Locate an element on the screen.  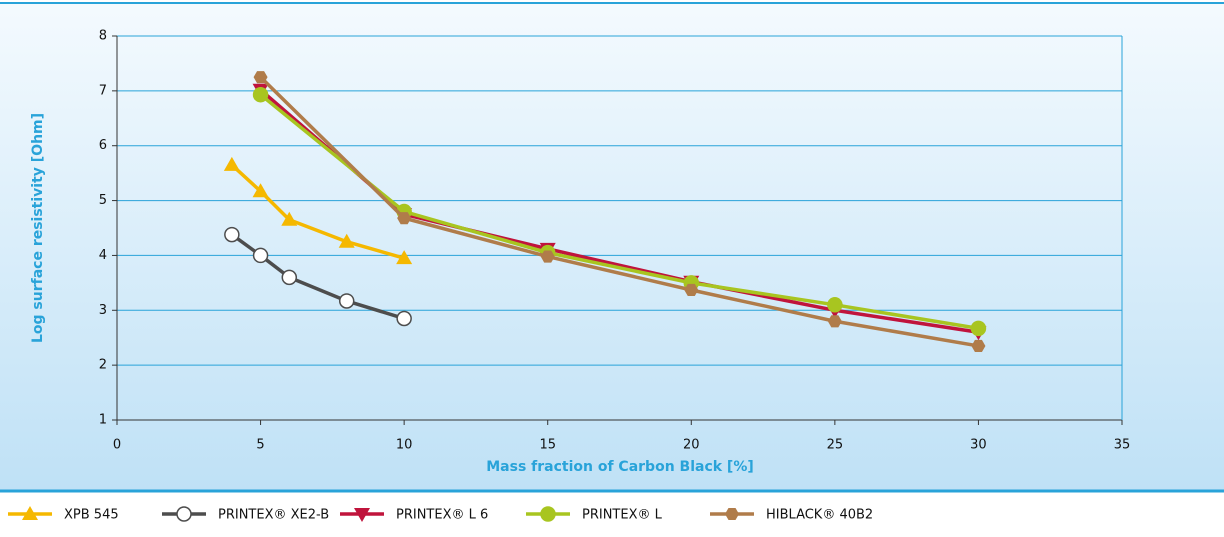
y-tick-label: 3 is located at coordinates (103, 310).